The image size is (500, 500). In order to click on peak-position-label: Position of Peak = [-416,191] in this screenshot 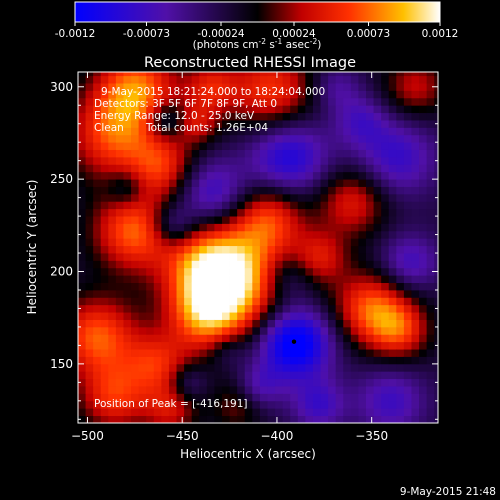, I will do `click(171, 404)`.